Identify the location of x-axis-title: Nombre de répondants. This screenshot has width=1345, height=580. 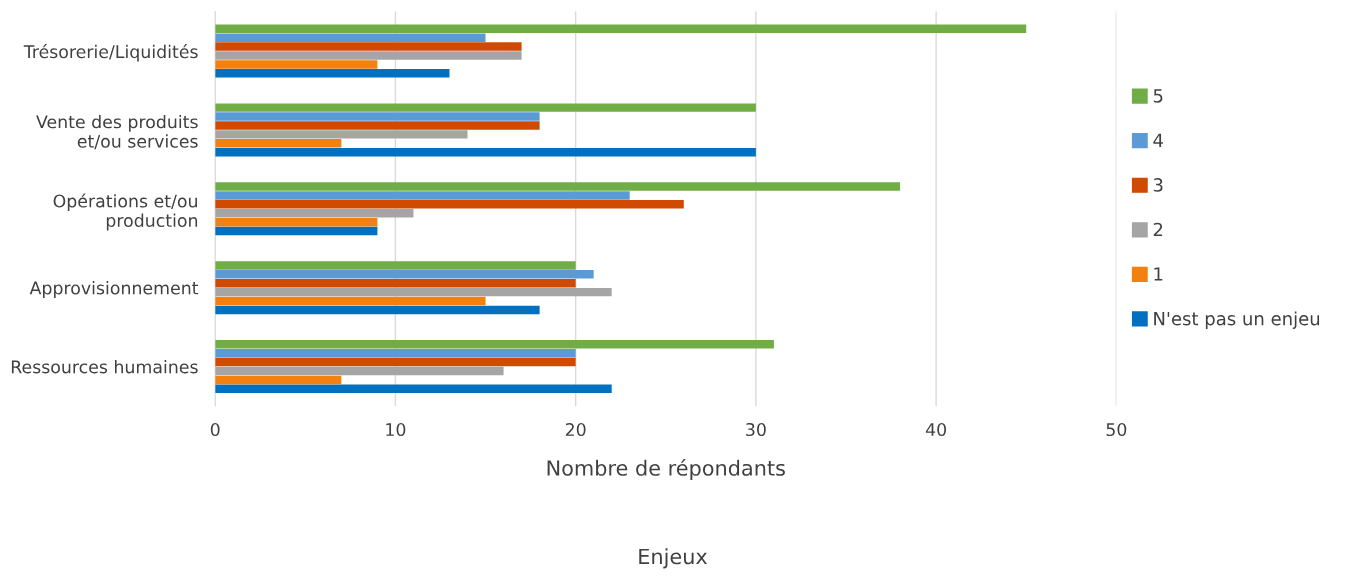
(666, 469).